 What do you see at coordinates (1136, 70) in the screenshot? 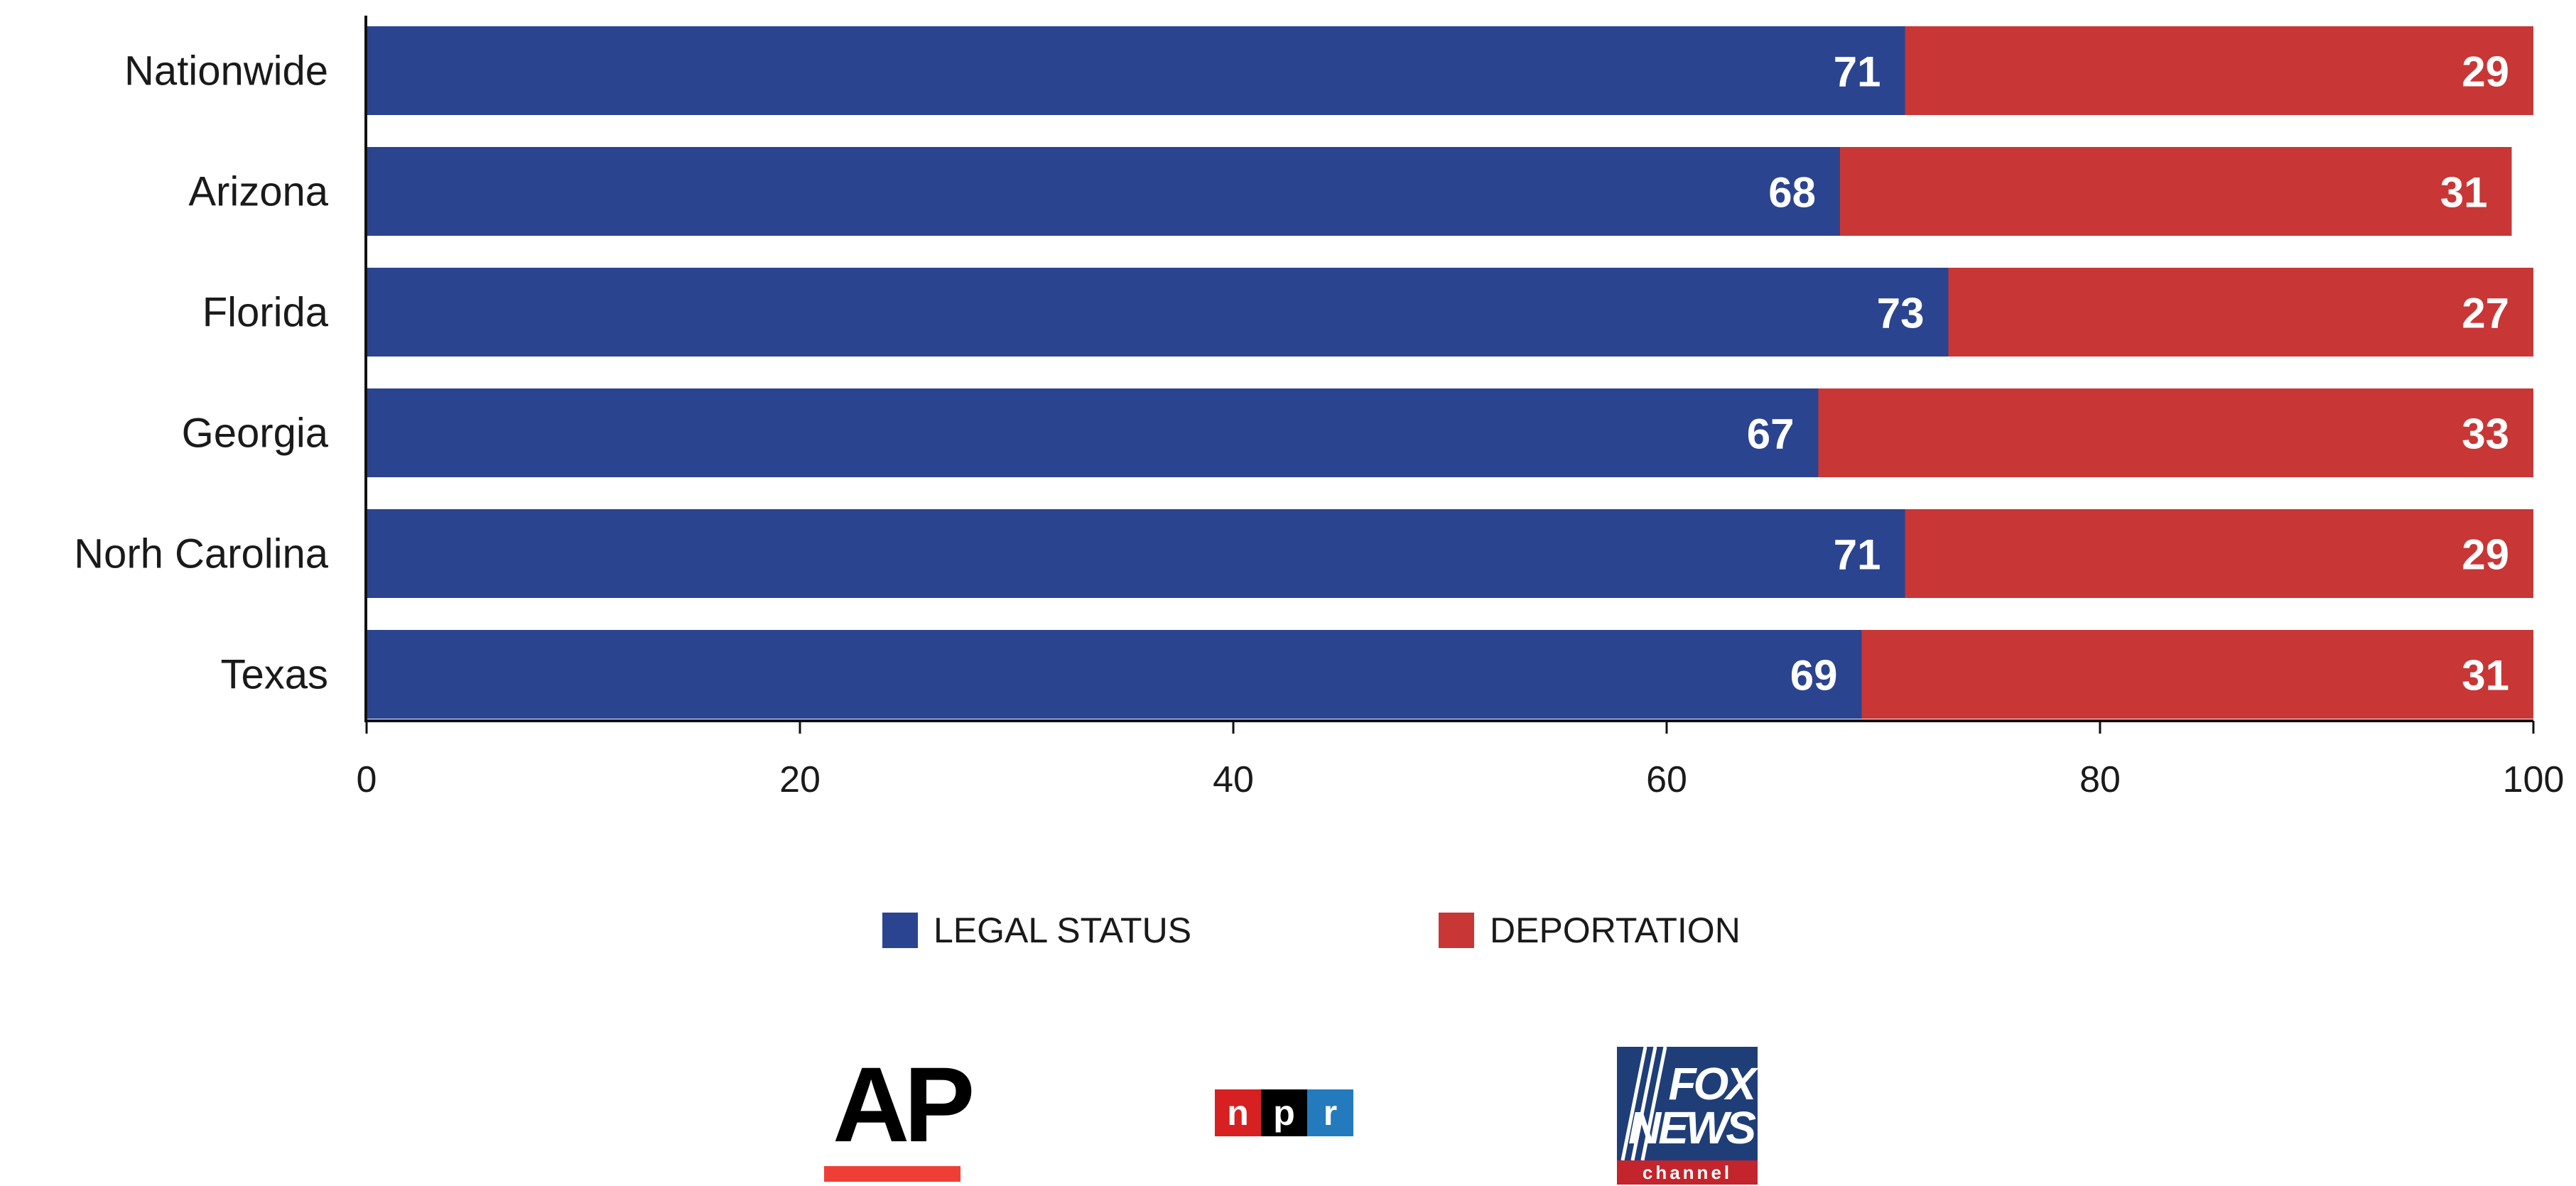
I see `bar-legal-status-nationwide` at bounding box center [1136, 70].